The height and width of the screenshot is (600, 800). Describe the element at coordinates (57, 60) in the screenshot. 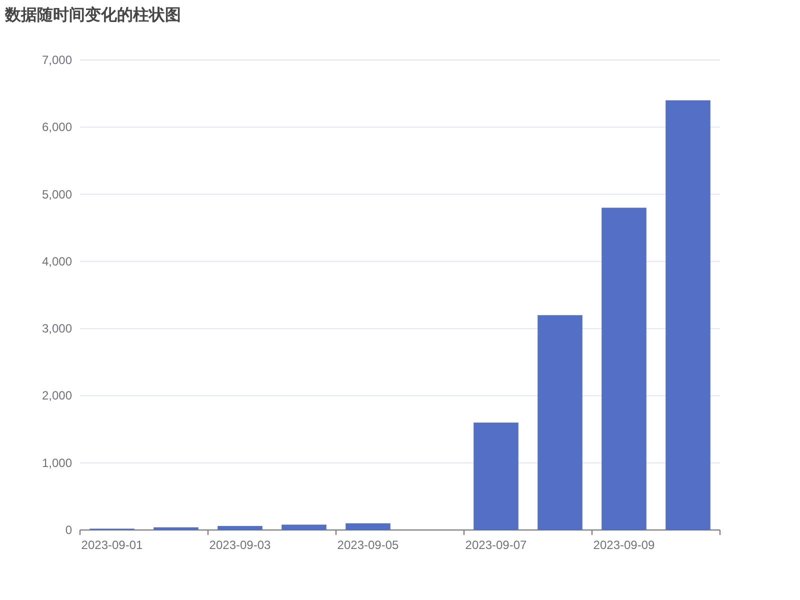

I see `y-tick-label: 7,000` at that location.